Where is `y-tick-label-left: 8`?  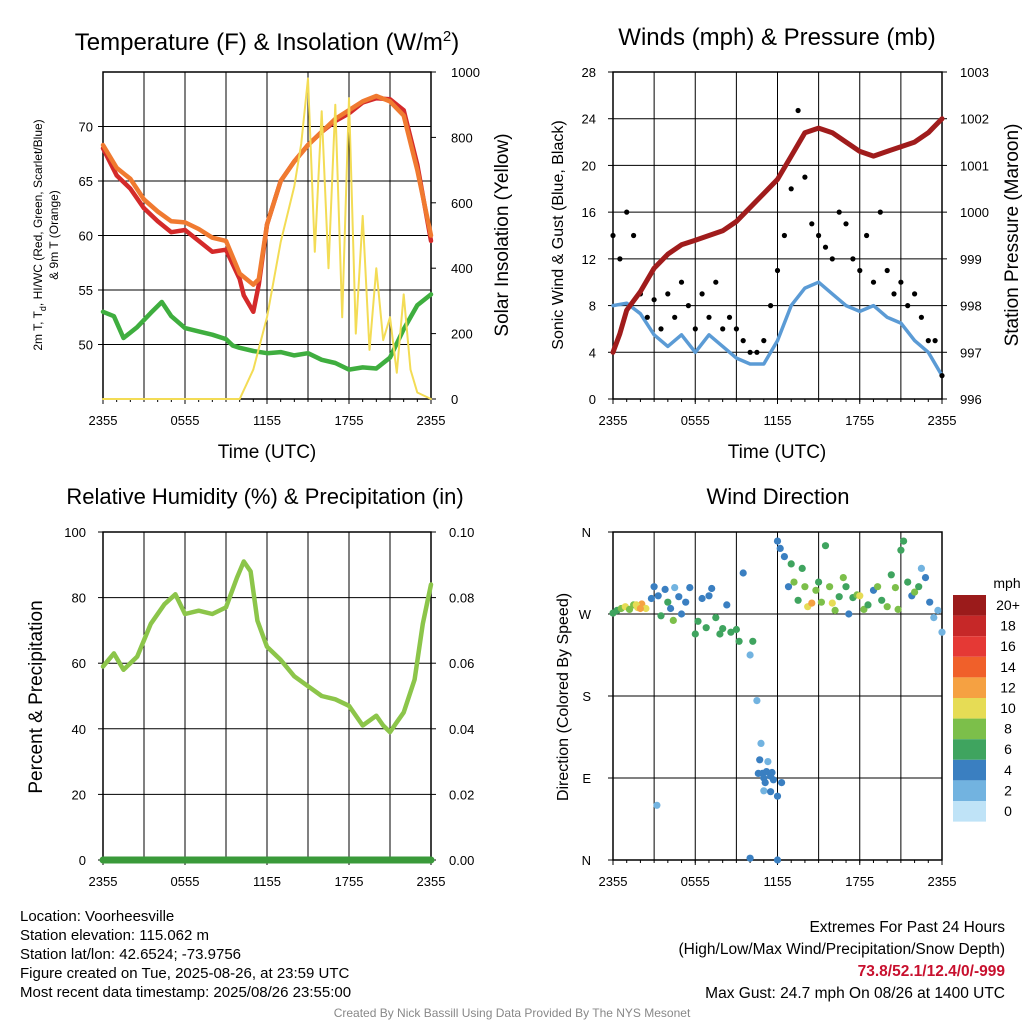
y-tick-label-left: 8 is located at coordinates (592, 306).